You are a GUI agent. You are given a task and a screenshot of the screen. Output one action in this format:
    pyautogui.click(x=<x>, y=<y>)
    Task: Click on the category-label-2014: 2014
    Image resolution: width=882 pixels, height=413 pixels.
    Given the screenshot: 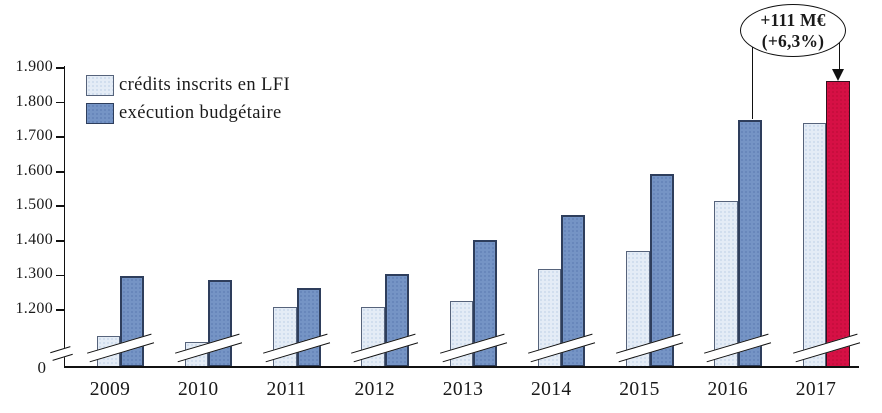 What is the action you would take?
    pyautogui.click(x=551, y=389)
    